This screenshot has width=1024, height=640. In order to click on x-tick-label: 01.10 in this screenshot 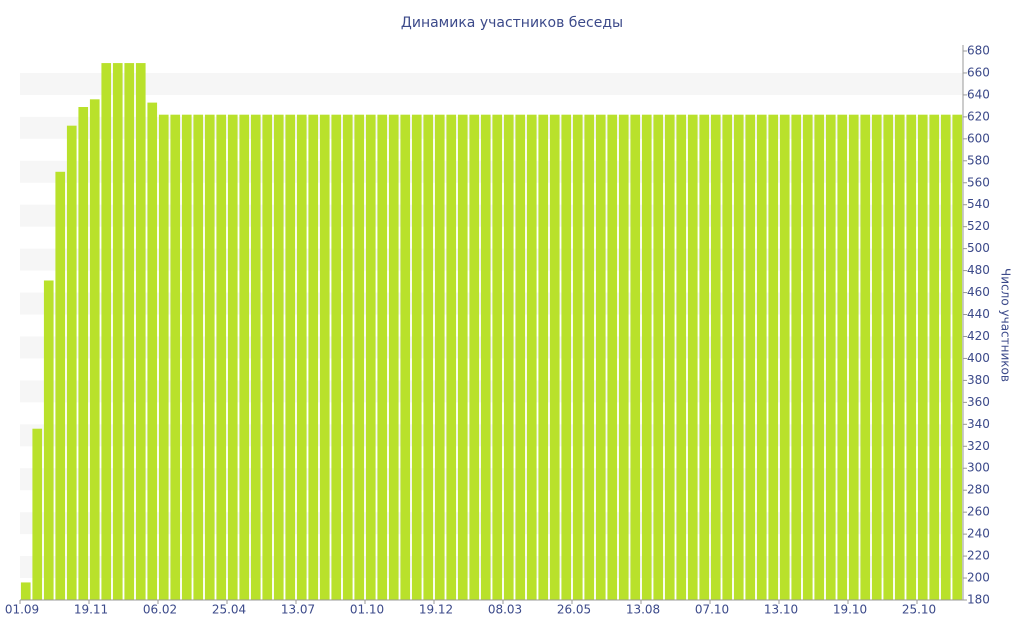, I will do `click(367, 610)`.